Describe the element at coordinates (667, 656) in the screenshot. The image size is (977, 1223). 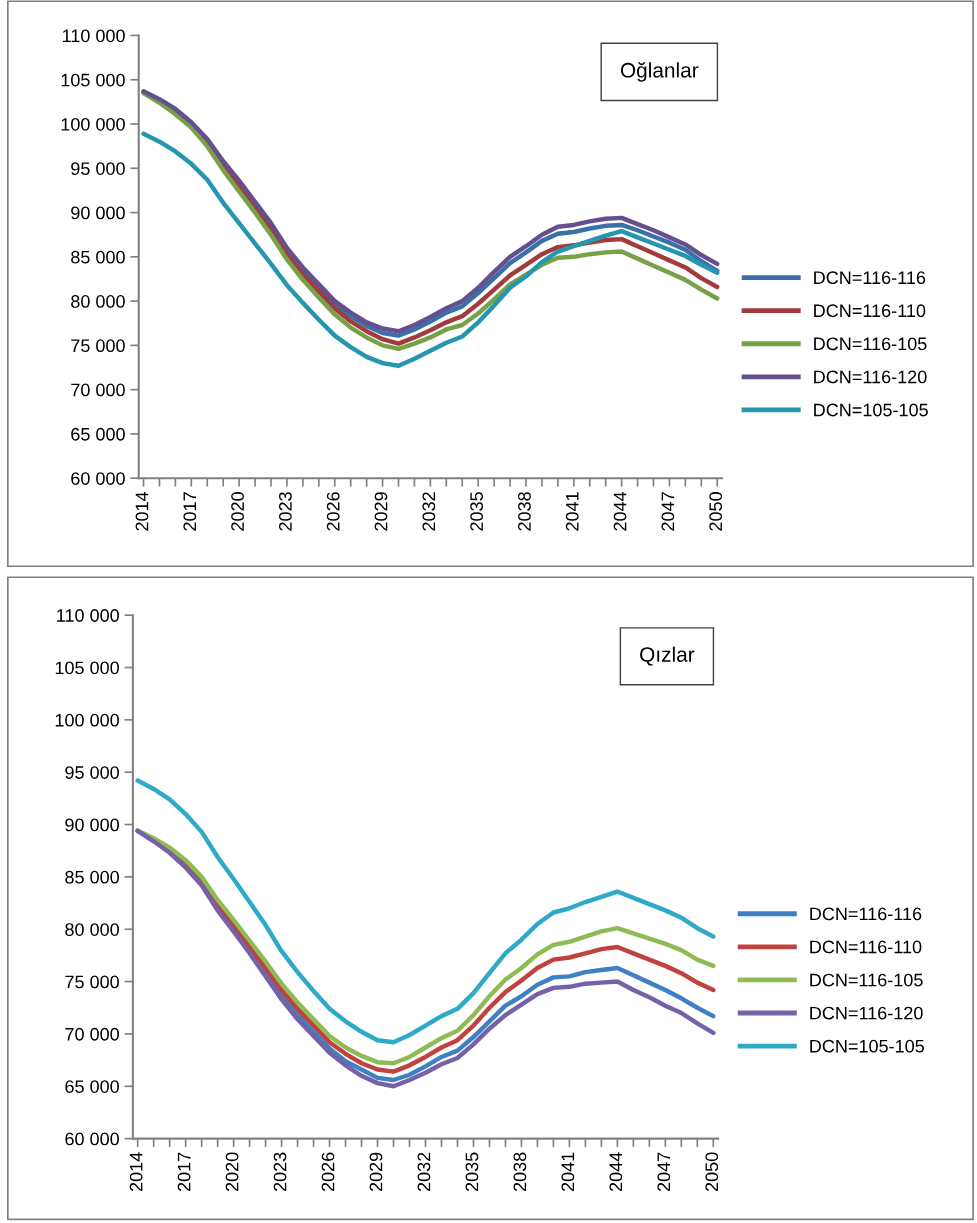
I see `text: Qızlar` at that location.